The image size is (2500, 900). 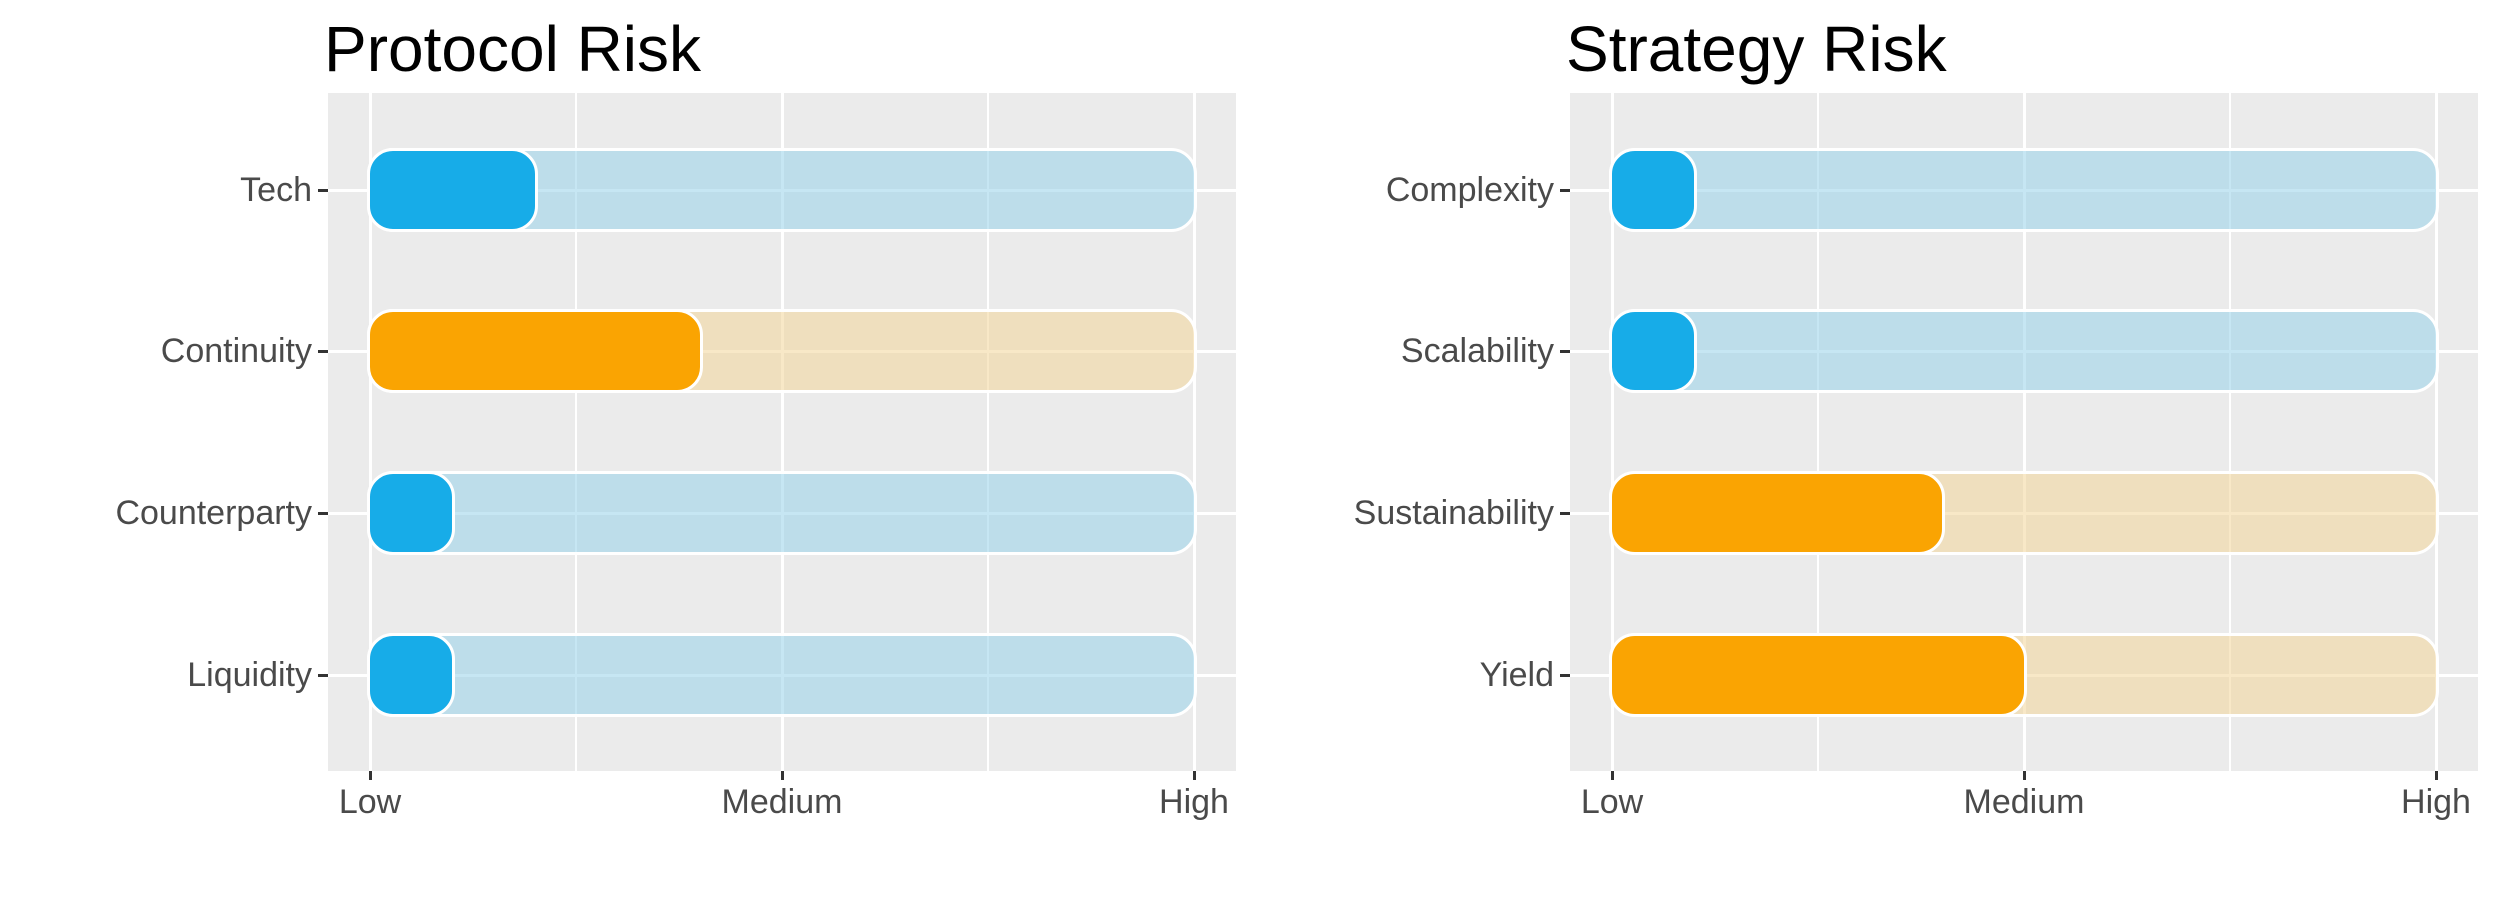 What do you see at coordinates (249, 675) in the screenshot?
I see `category-label: Liquidity` at bounding box center [249, 675].